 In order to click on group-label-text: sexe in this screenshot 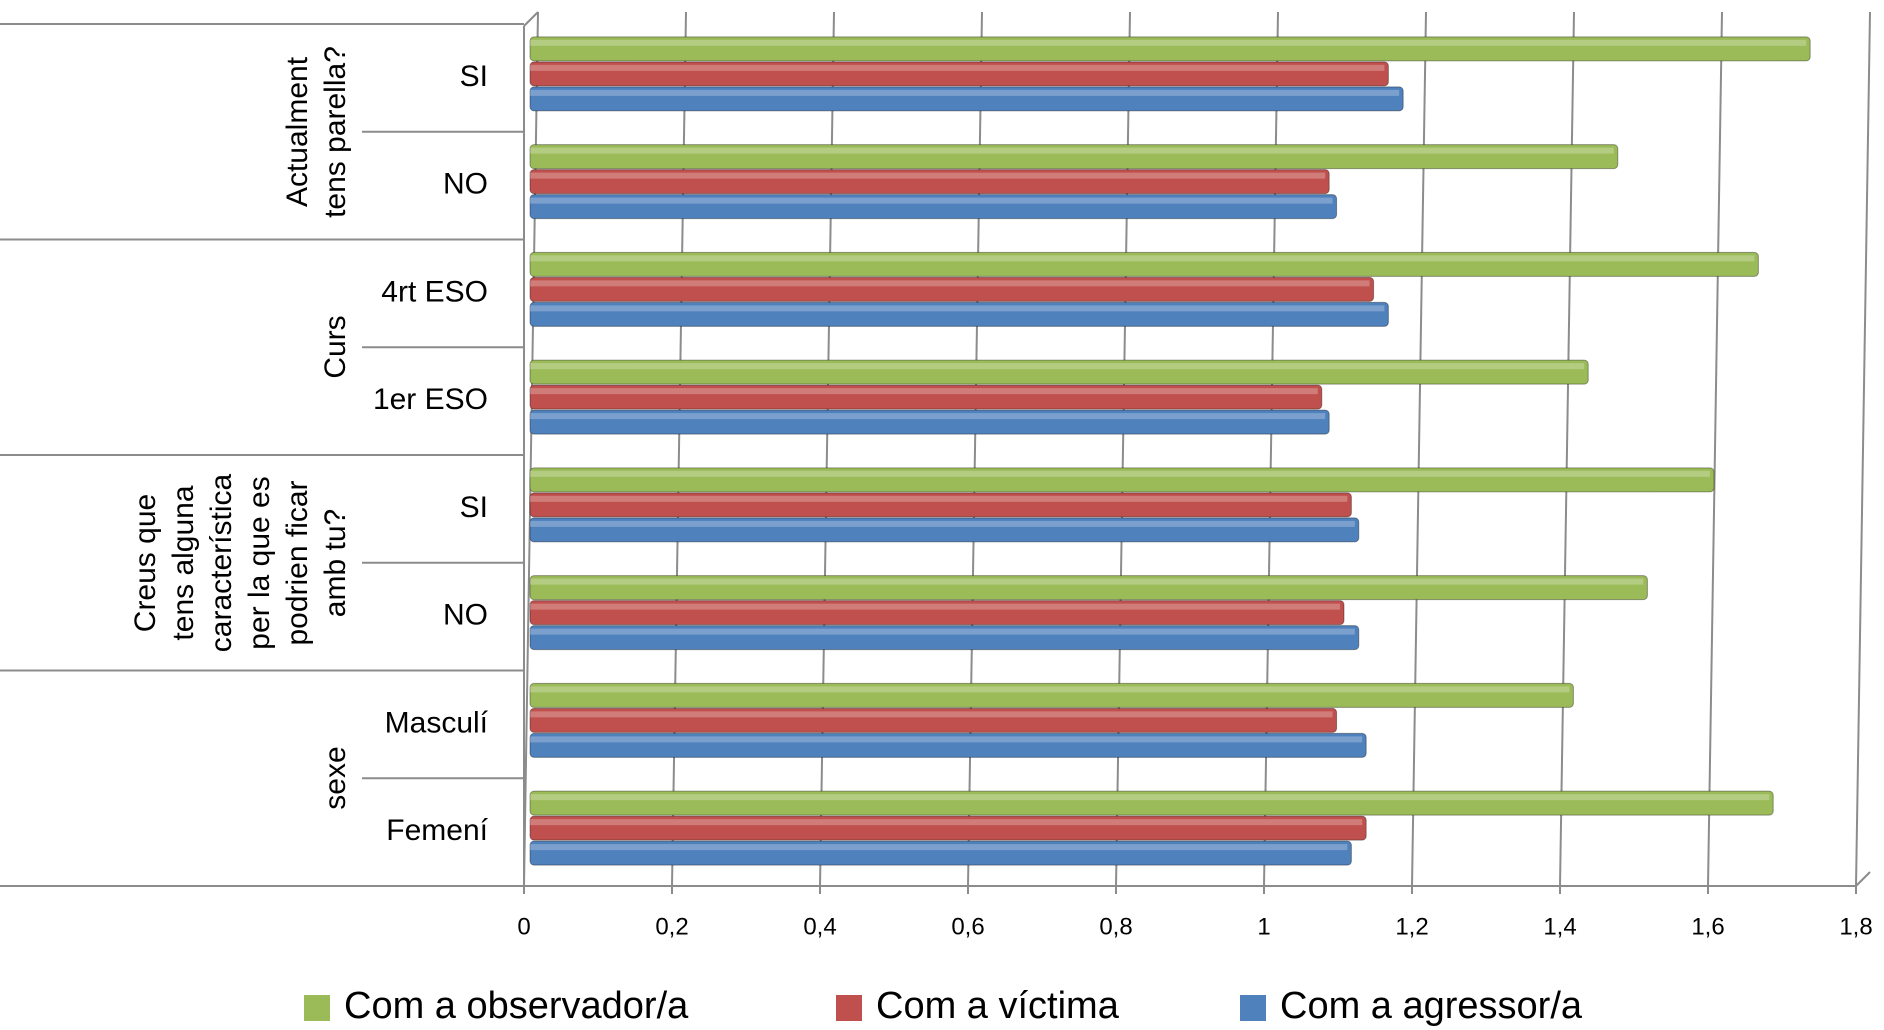, I will do `click(335, 778)`.